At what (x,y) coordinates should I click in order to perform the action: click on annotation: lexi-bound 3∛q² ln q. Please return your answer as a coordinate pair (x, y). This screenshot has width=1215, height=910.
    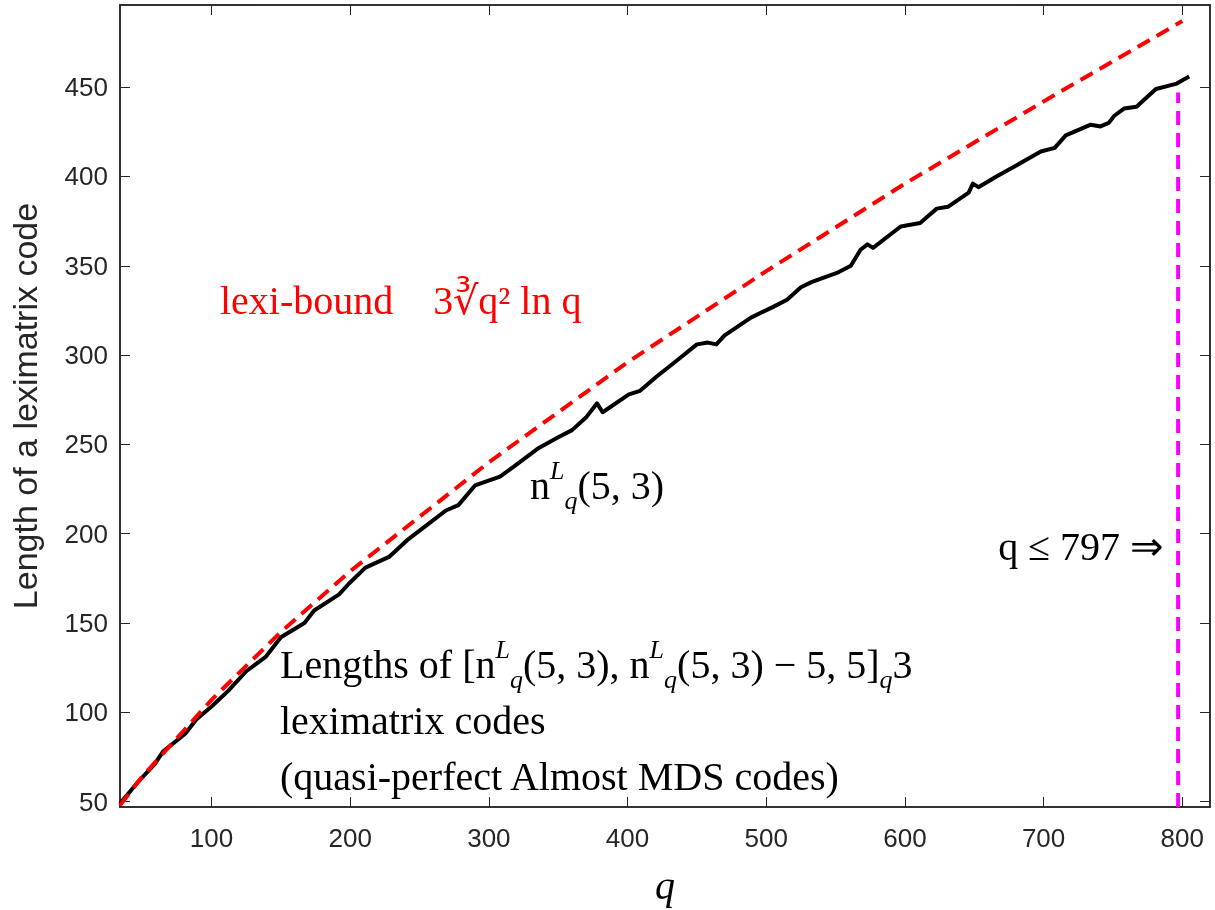
    Looking at the image, I should click on (401, 299).